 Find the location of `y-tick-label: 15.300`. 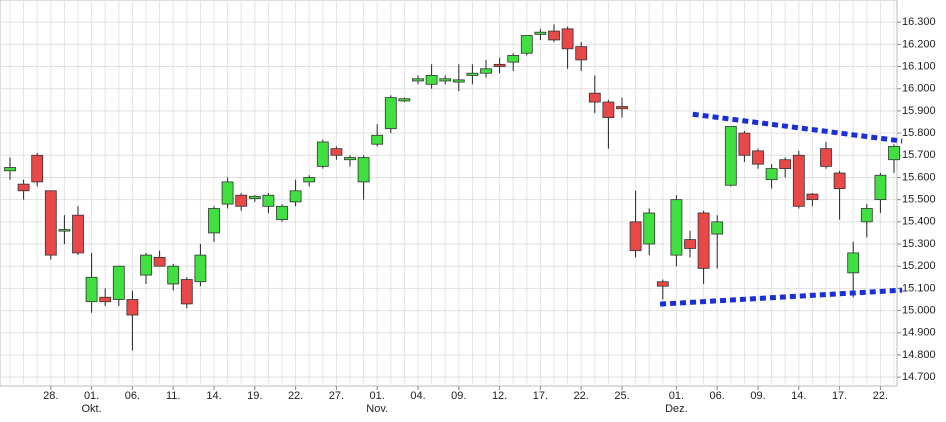

y-tick-label: 15.300 is located at coordinates (919, 244).